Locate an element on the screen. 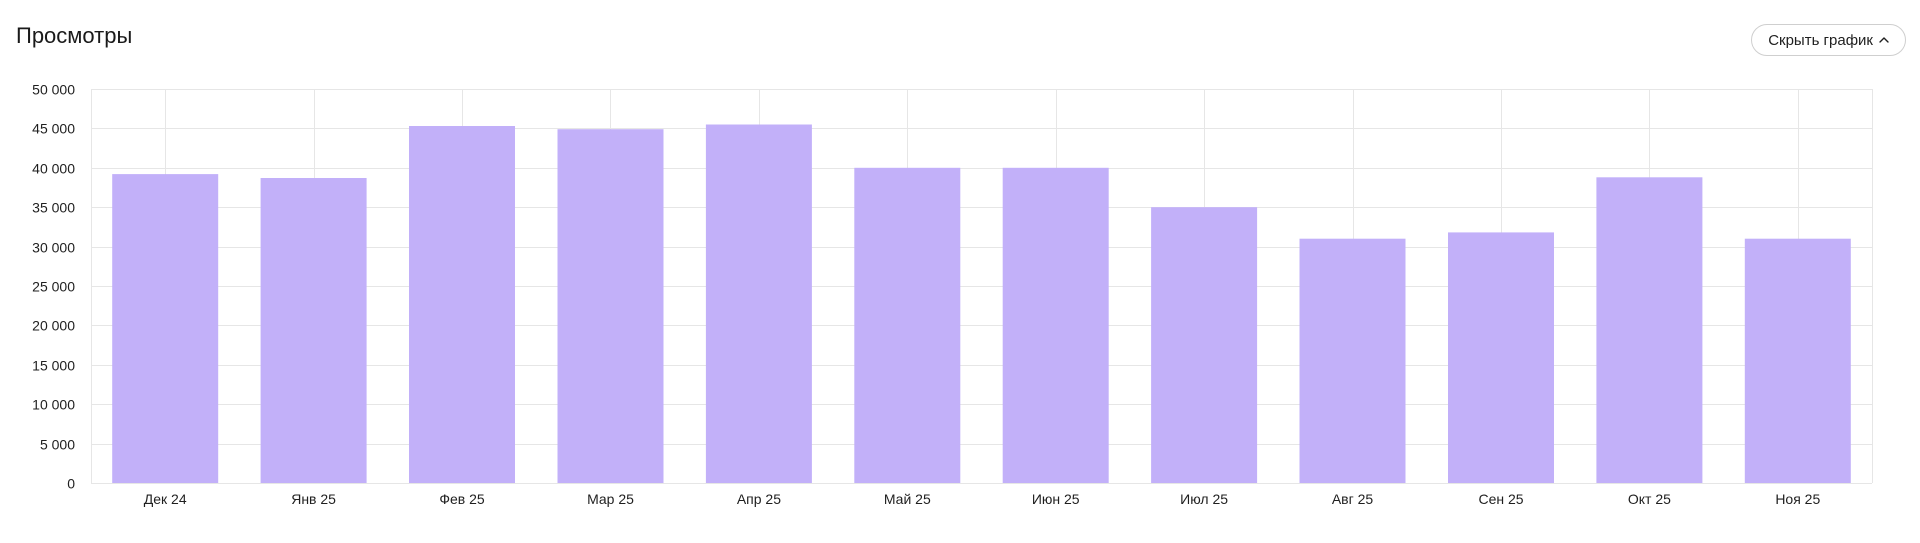 The width and height of the screenshot is (1920, 543). chevron-up-icon is located at coordinates (1884, 40).